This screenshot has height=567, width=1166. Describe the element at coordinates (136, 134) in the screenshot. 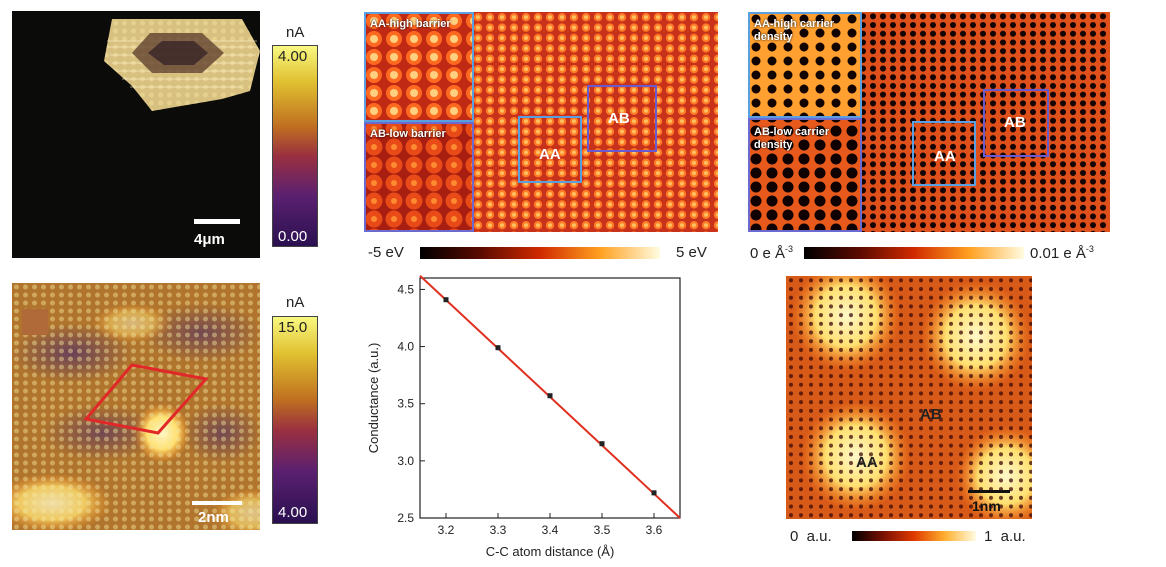

I see `afm-flake-image: 4μm` at that location.